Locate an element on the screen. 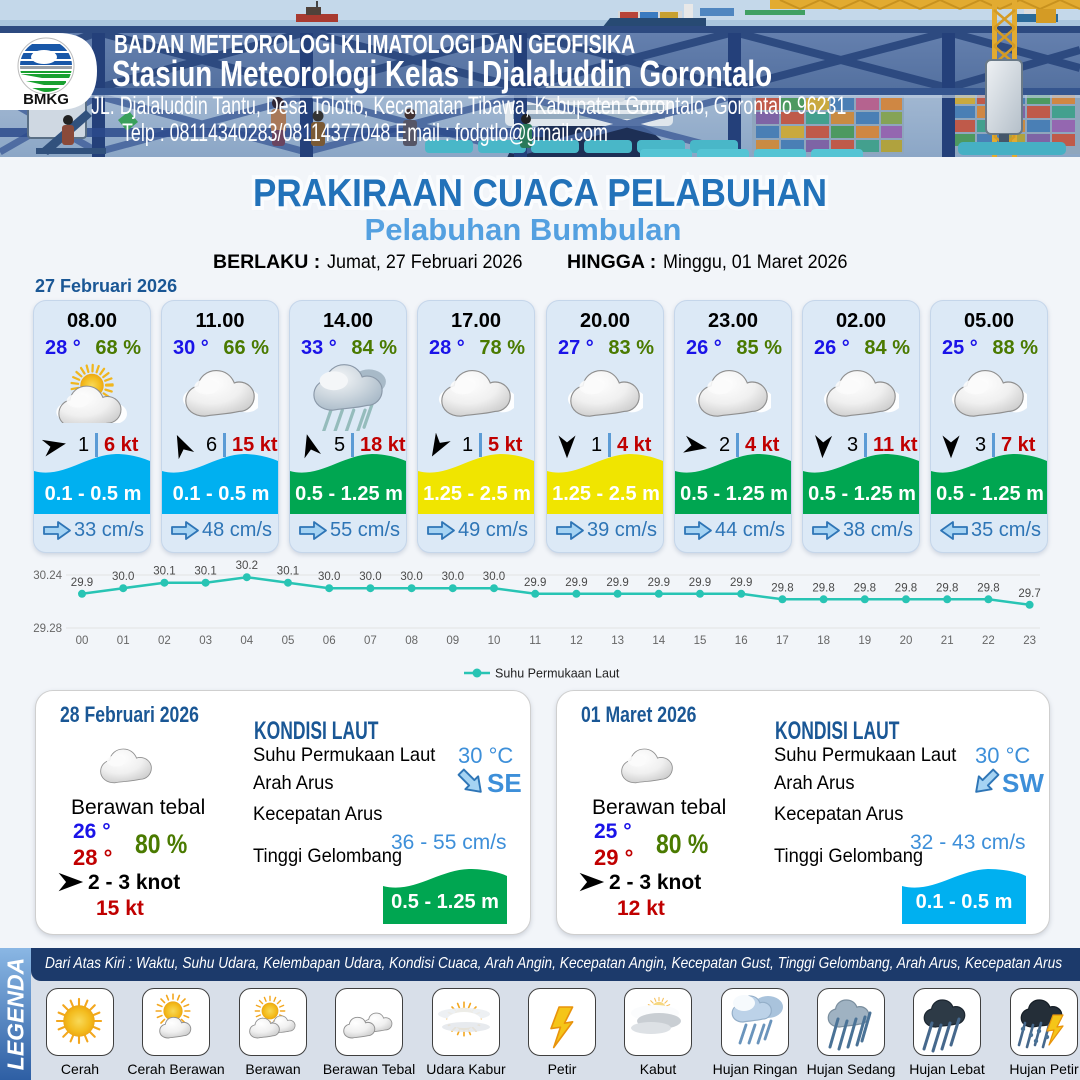 Image resolution: width=1080 pixels, height=1080 pixels. svg-text: 15 is located at coordinates (700, 641).